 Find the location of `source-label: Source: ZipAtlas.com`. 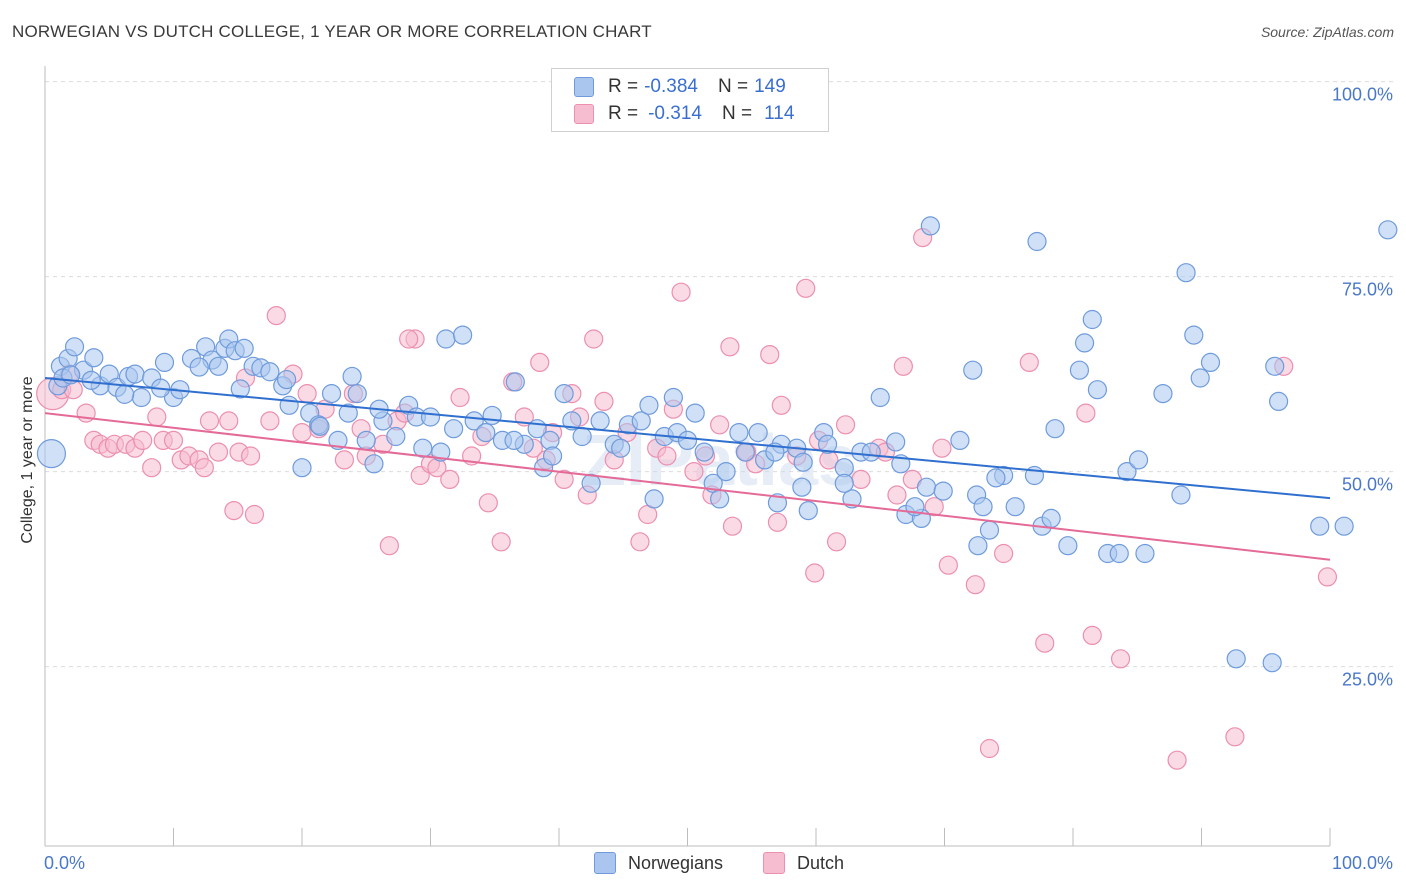

source-label: Source: ZipAtlas.com is located at coordinates (1327, 32).